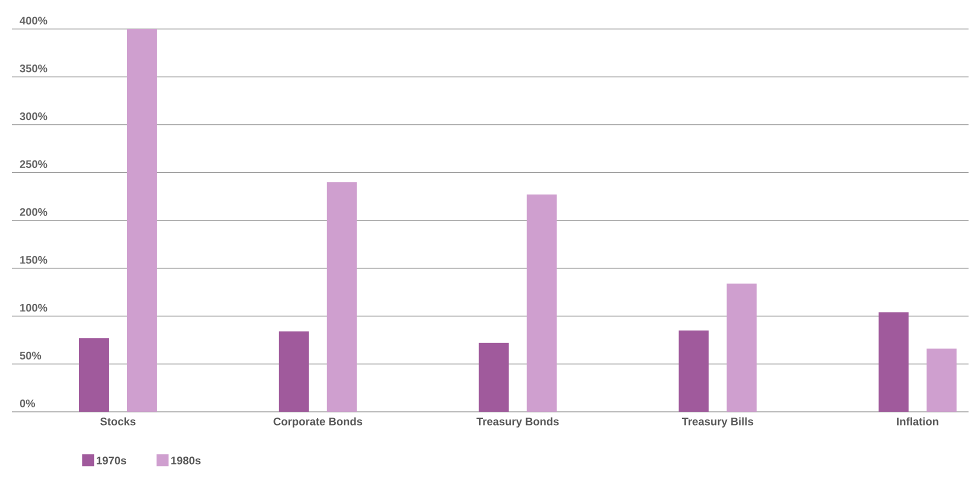 This screenshot has height=477, width=969. Describe the element at coordinates (111, 460) in the screenshot. I see `legend-label: 1970s` at that location.